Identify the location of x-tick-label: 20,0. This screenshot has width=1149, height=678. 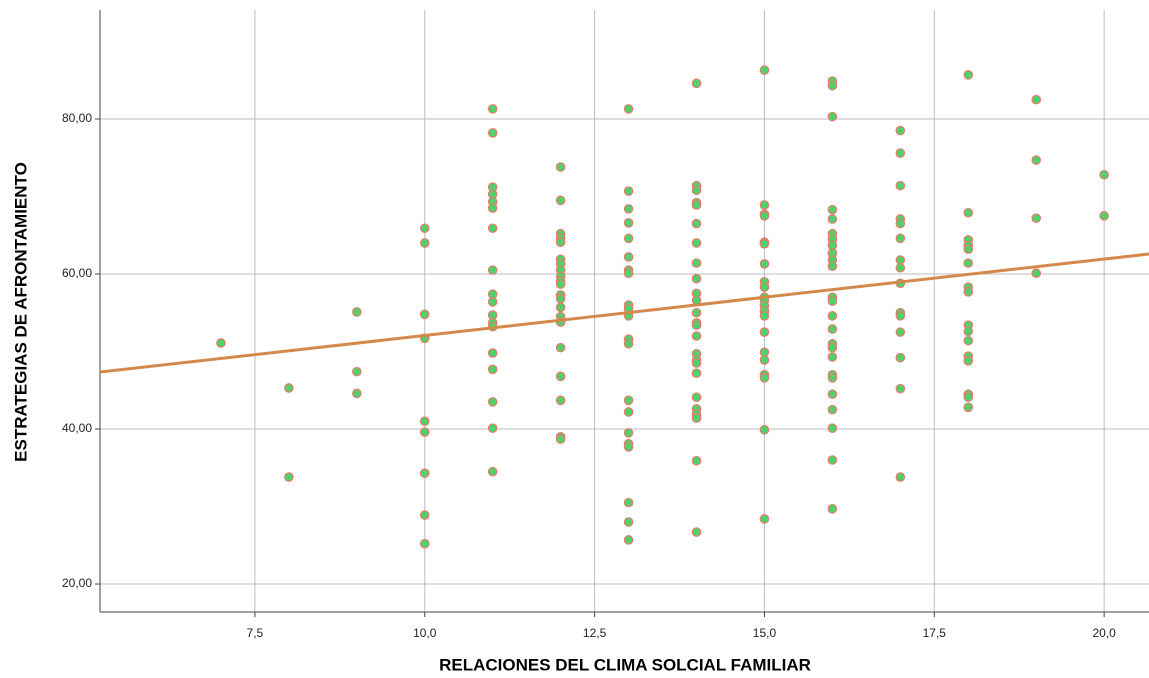
(1104, 633).